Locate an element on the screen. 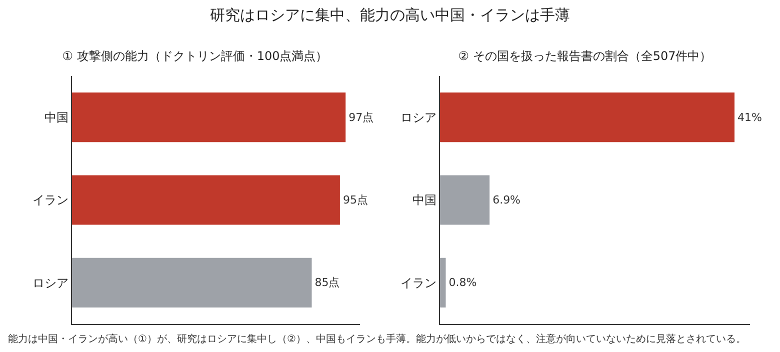 This screenshot has width=780, height=352. data-label: 0.8% is located at coordinates (462, 283).